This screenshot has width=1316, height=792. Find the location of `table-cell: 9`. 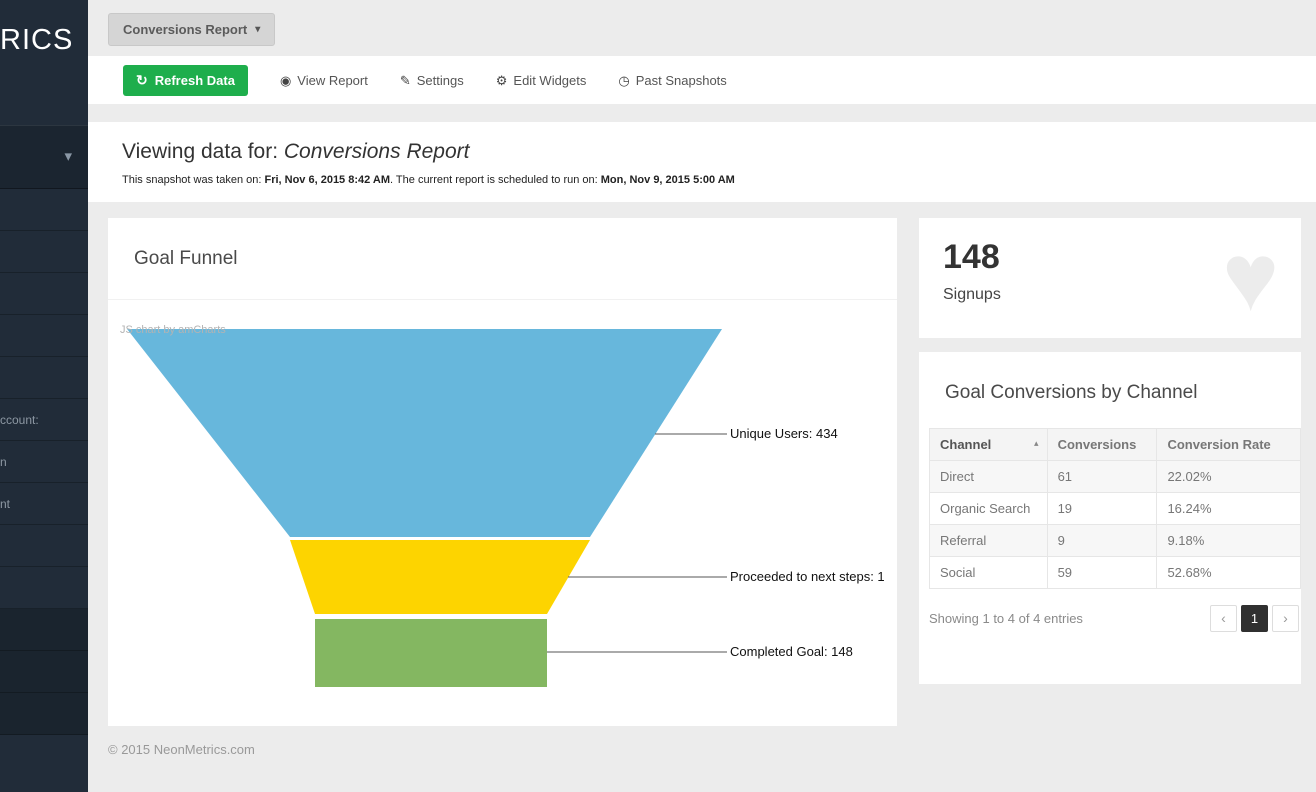

table-cell: 9 is located at coordinates (1102, 540).